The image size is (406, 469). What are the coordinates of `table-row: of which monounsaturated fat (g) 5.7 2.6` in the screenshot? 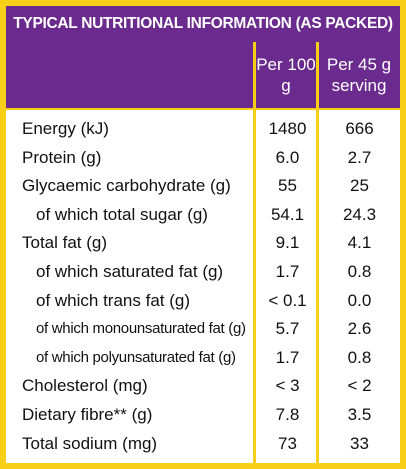 It's located at (203, 329).